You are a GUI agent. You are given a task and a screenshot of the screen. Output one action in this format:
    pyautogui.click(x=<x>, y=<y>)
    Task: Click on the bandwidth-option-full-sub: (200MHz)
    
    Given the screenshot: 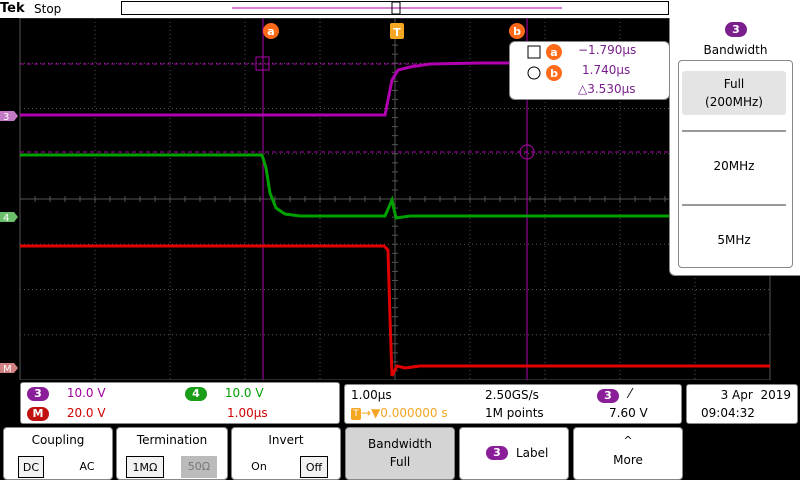 What is the action you would take?
    pyautogui.click(x=734, y=102)
    